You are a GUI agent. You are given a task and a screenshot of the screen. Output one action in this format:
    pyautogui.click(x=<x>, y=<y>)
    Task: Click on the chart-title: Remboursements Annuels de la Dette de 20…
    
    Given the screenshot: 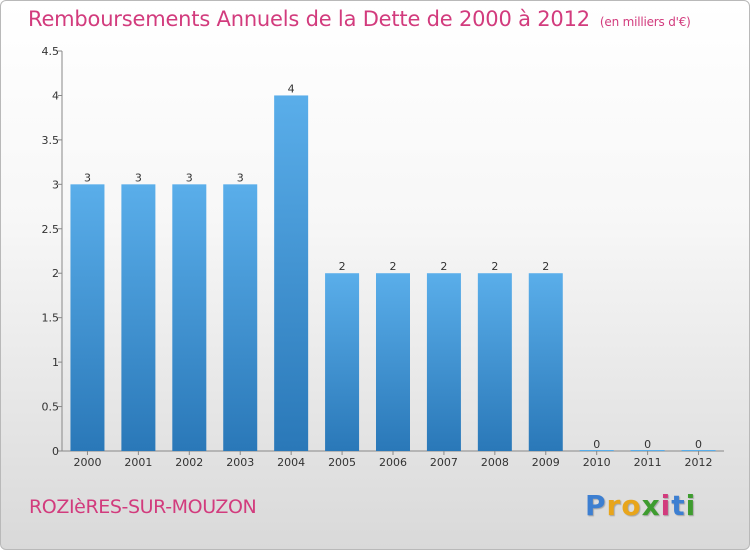 What is the action you would take?
    pyautogui.click(x=359, y=19)
    